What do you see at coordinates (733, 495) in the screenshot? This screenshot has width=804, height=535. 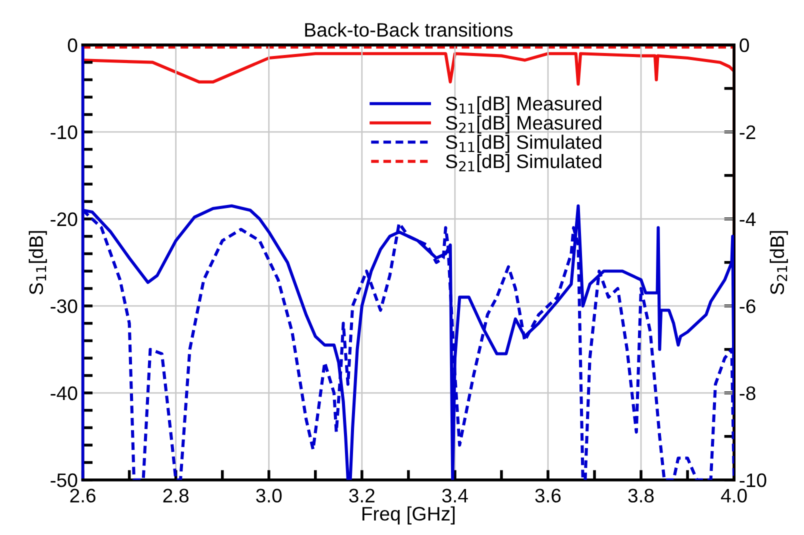 I see `x-tick-label: 4.0` at bounding box center [733, 495].